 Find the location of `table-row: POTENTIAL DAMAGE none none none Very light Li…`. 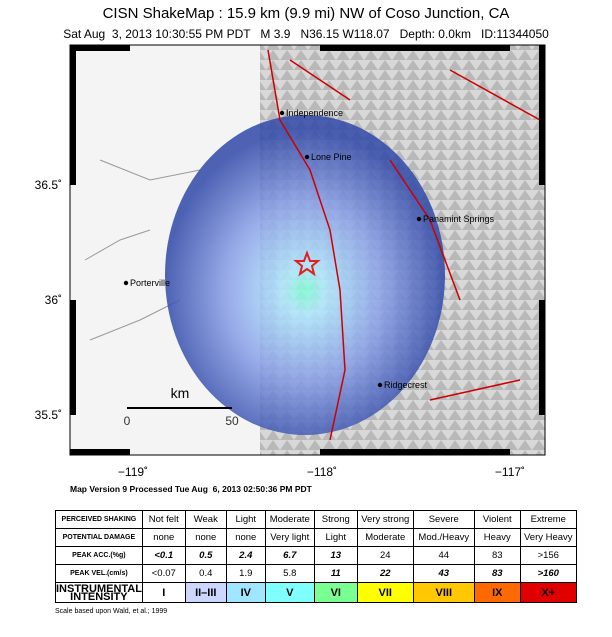

table-row: POTENTIAL DAMAGE none none none Very light Li… is located at coordinates (316, 537).